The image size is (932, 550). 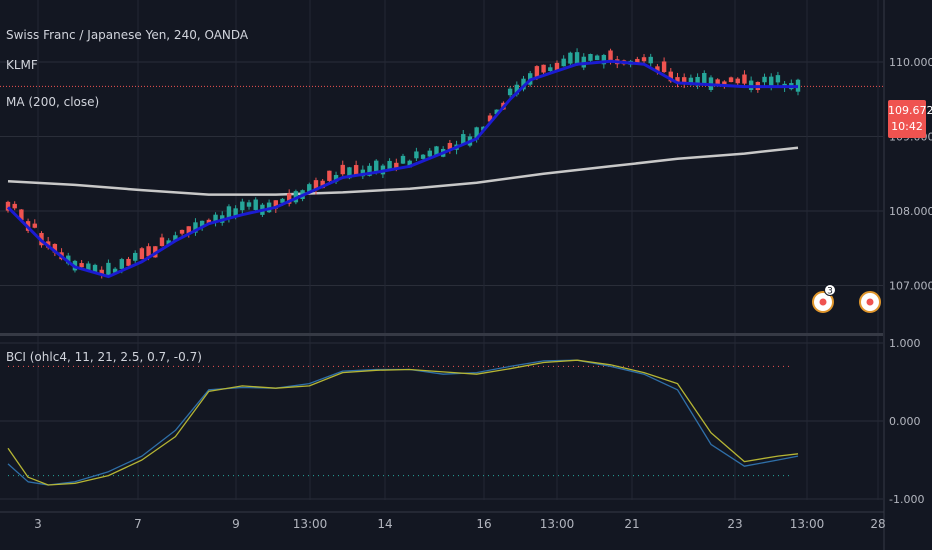 I want to click on price-tick-label: 107.000, so click(x=910, y=286).